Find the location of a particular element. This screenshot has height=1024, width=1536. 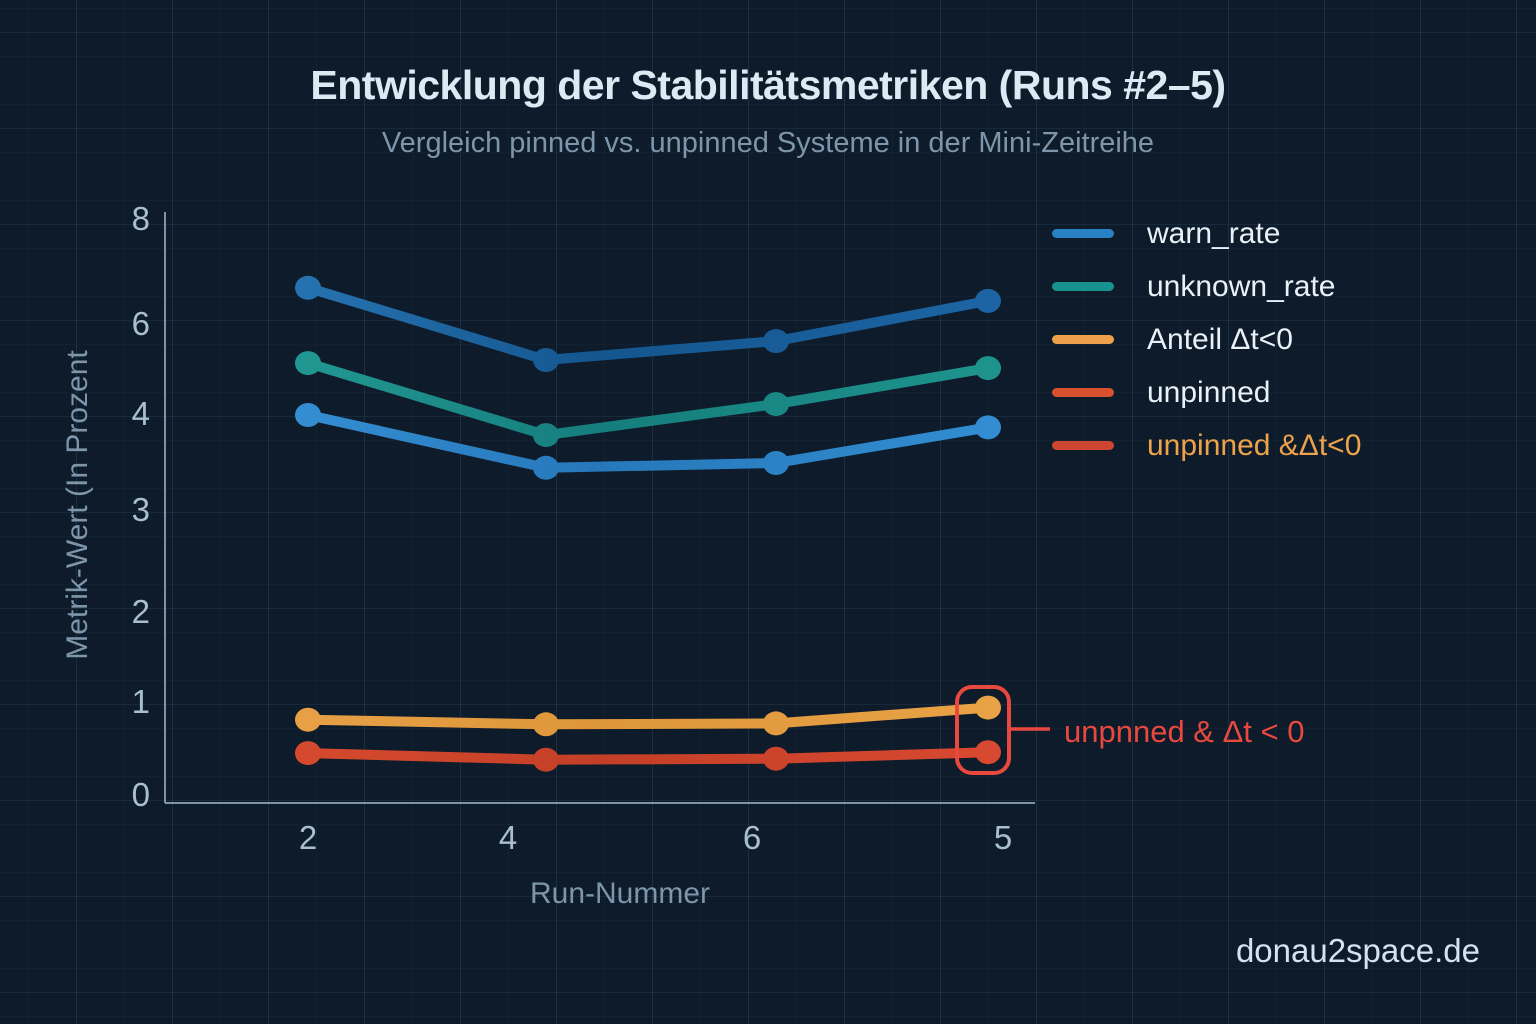

legend-label: Anteil Δt<0 is located at coordinates (1220, 339).